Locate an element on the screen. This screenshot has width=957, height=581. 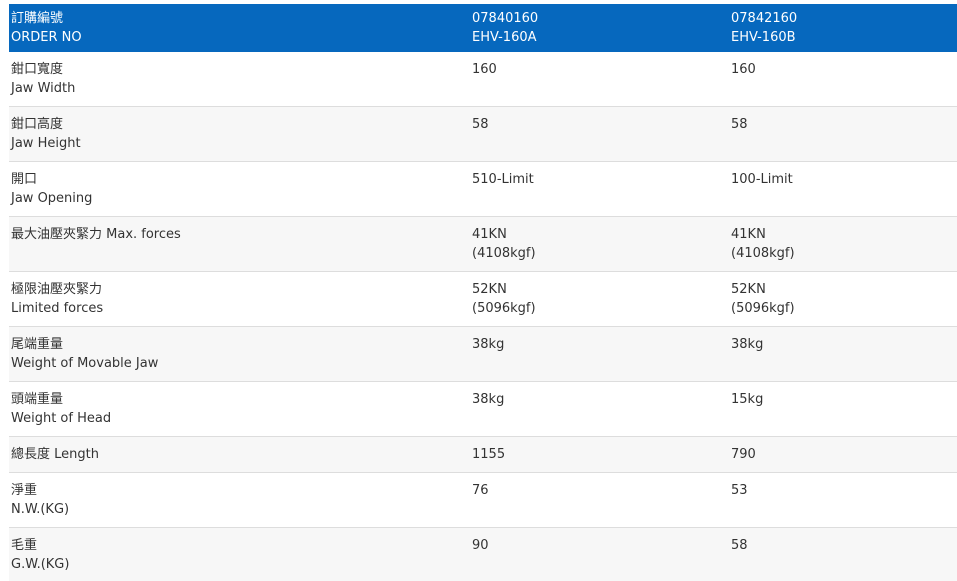
row-label-en: Jaw Opening is located at coordinates (52, 198).